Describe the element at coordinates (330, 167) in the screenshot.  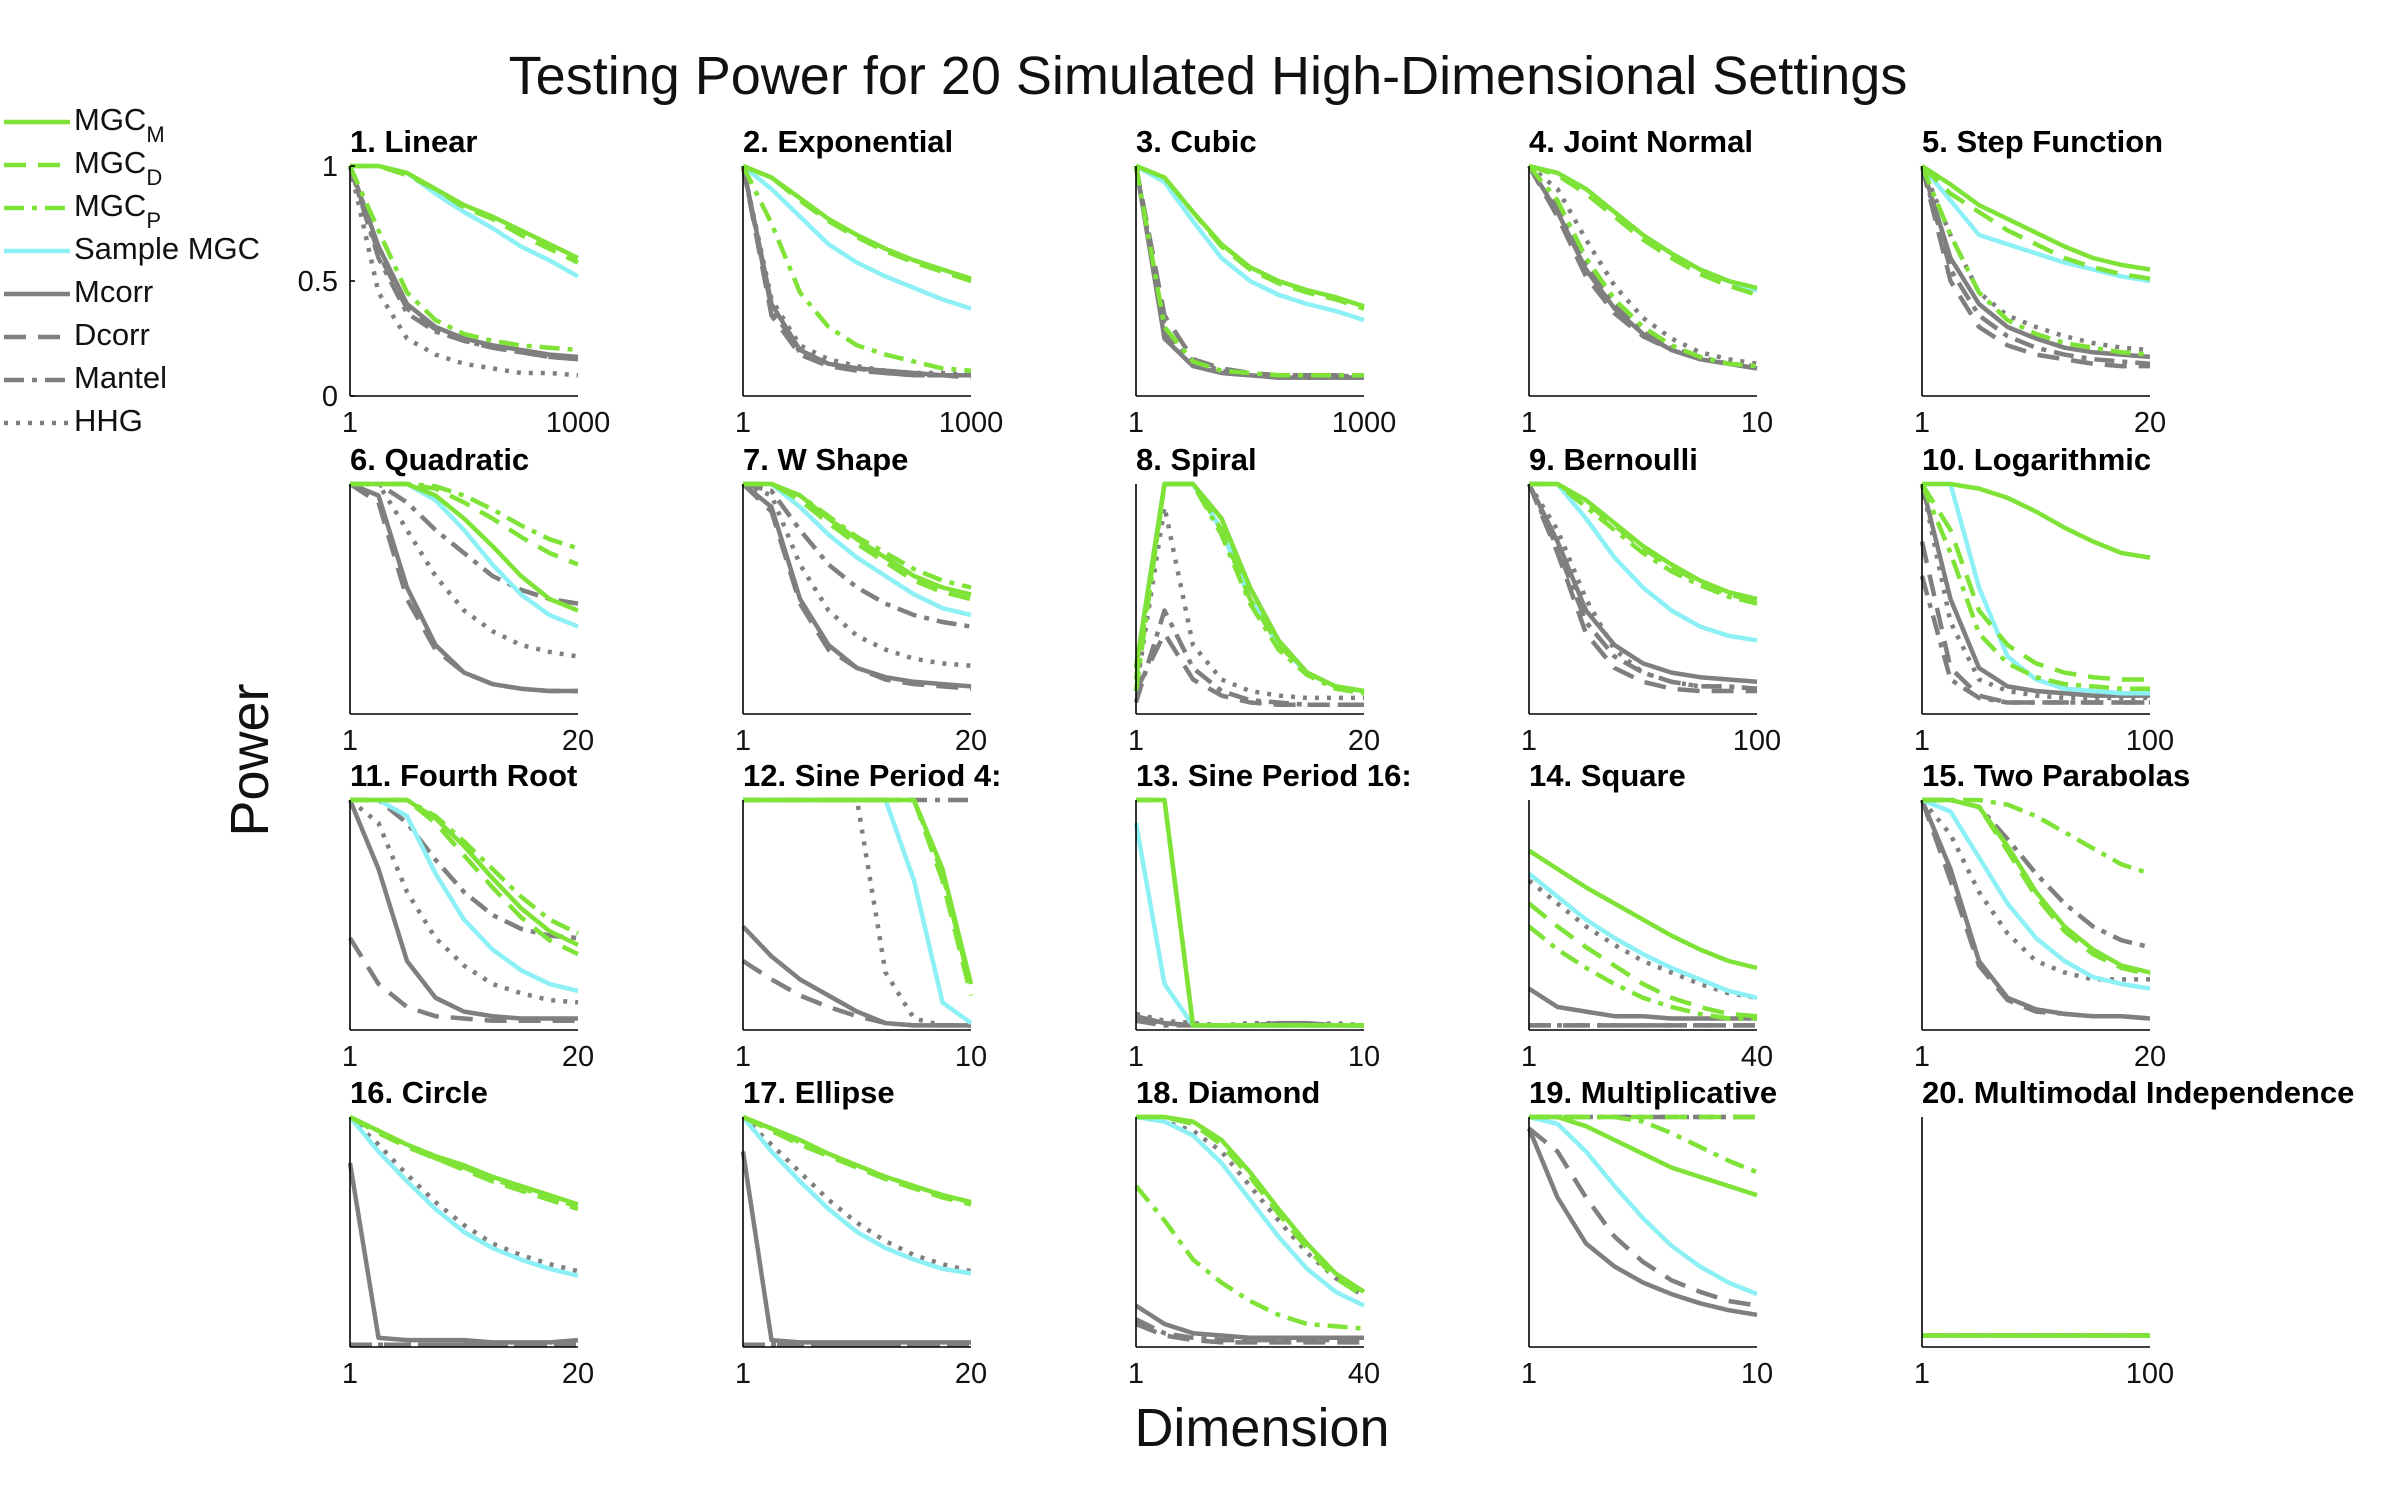
I see `y-tick-label: 1` at that location.